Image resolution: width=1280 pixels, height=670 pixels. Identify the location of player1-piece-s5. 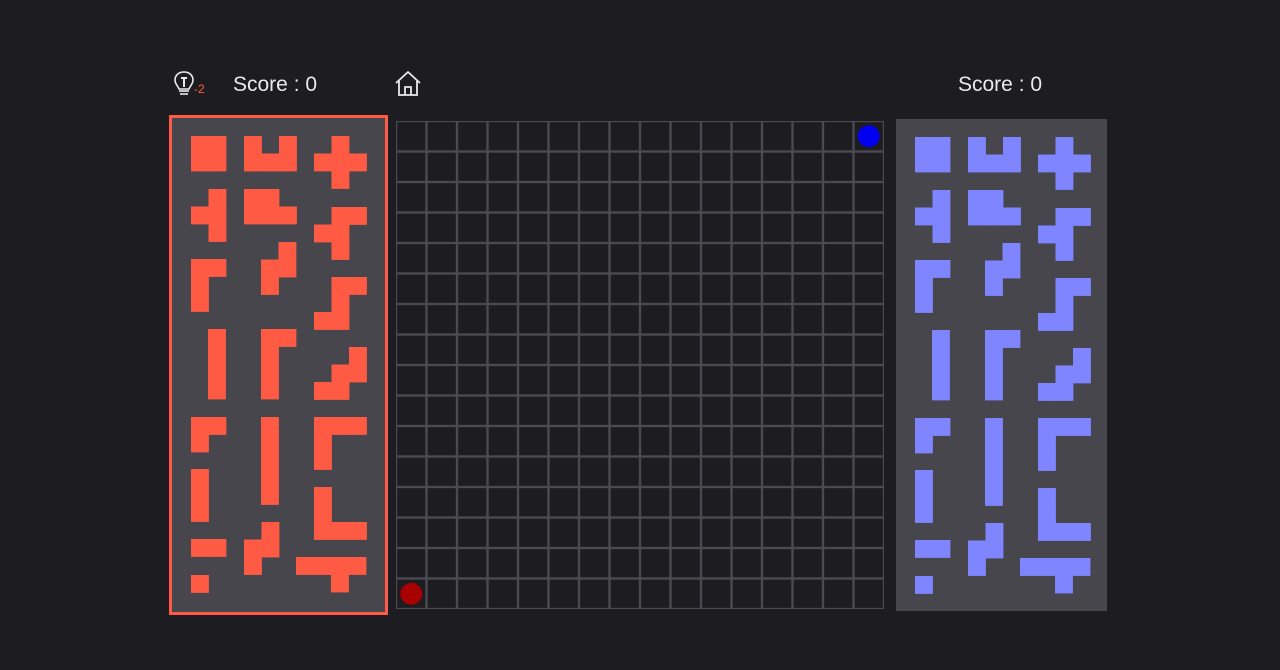
(340, 303).